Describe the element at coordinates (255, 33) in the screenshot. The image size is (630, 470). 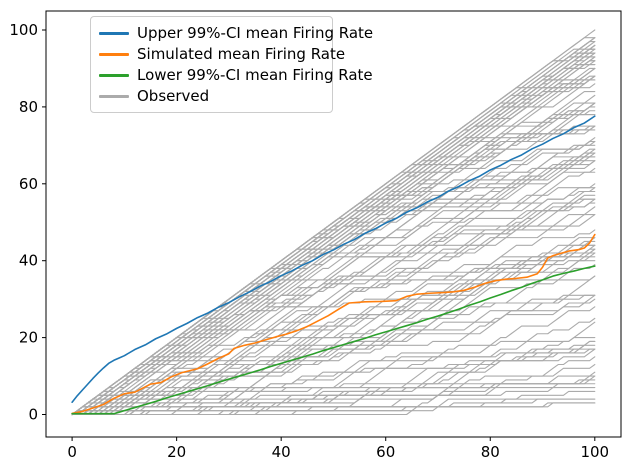
I see `legend-label-upper-ci: Upper 99%-CI mean Firing Rate` at that location.